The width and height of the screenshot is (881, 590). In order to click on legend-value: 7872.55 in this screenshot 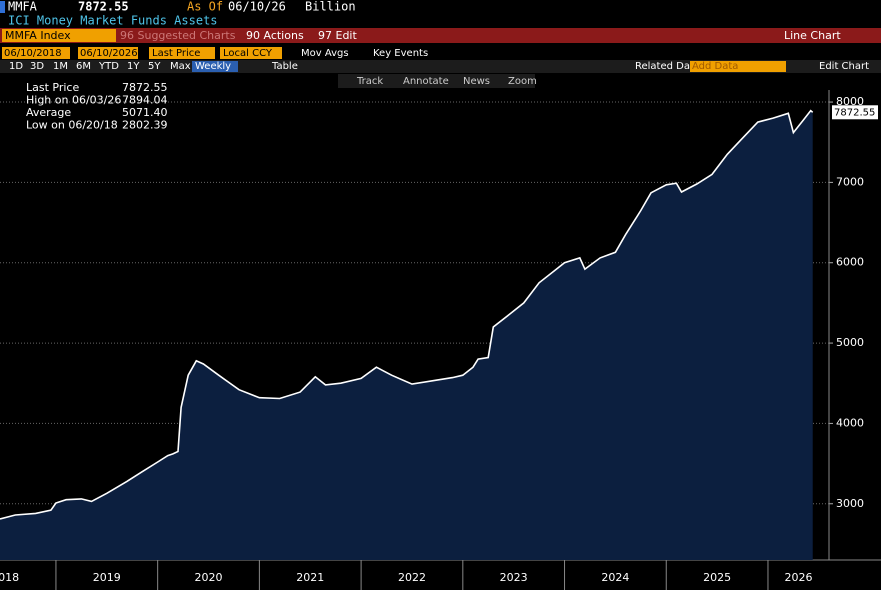, I will do `click(145, 87)`.